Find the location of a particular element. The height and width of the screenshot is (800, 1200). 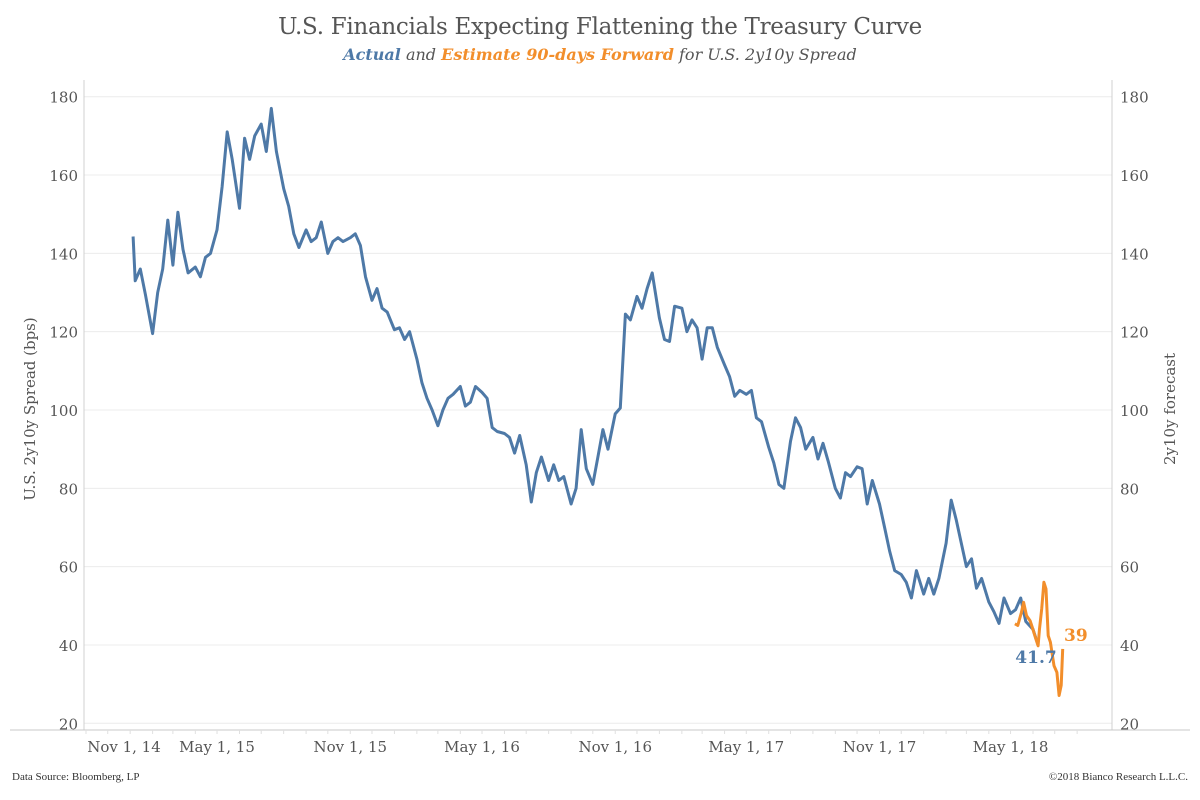

x-tick-label: Nov 1, 17 is located at coordinates (880, 747).